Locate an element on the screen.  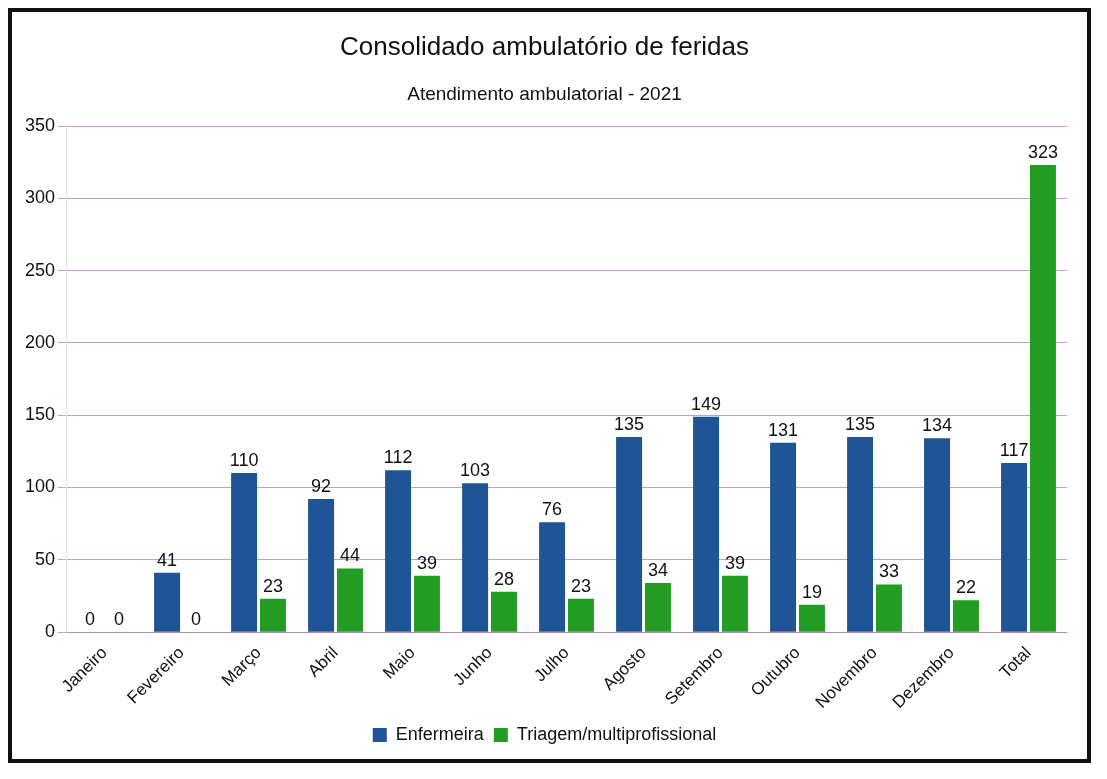
data-label: 34 is located at coordinates (657, 569).